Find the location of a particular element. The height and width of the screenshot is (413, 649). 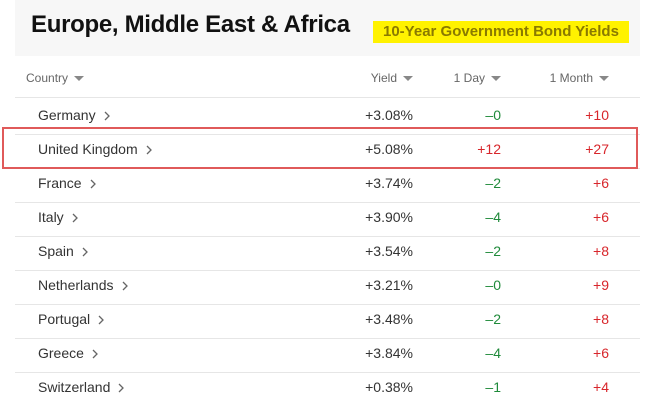

country-link: Italy is located at coordinates (58, 217).